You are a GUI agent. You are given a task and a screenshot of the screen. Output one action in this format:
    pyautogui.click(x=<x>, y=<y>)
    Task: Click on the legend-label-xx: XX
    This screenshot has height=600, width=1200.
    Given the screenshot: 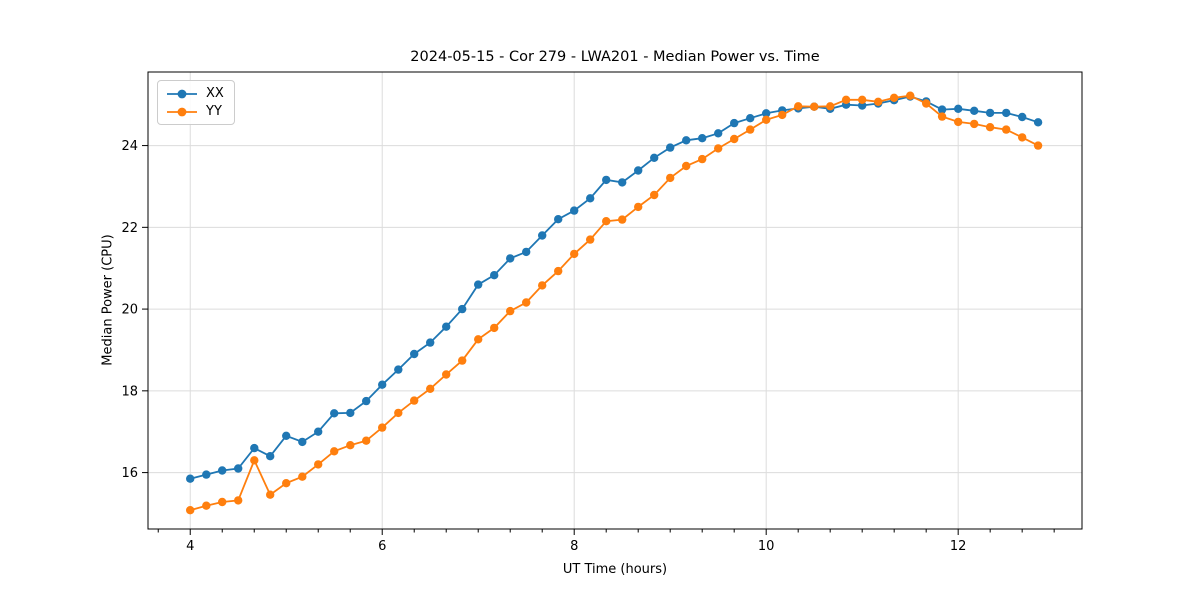 What is the action you would take?
    pyautogui.click(x=215, y=93)
    